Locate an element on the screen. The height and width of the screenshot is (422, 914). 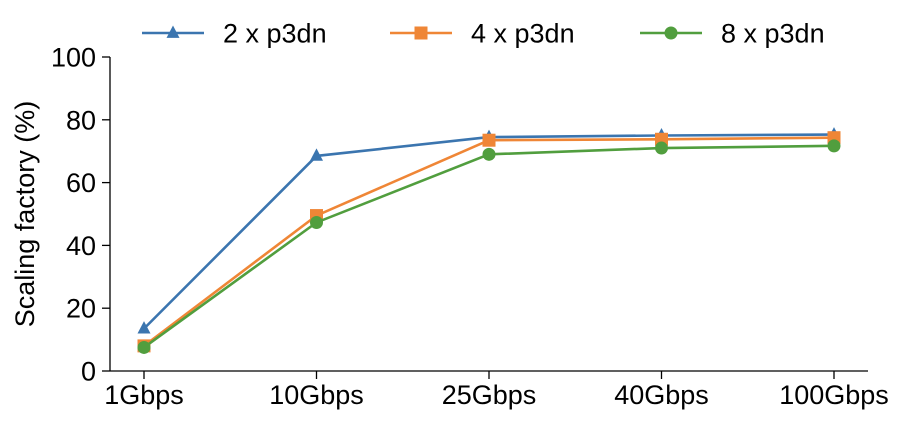
y-tick-label: 80 is located at coordinates (81, 120).